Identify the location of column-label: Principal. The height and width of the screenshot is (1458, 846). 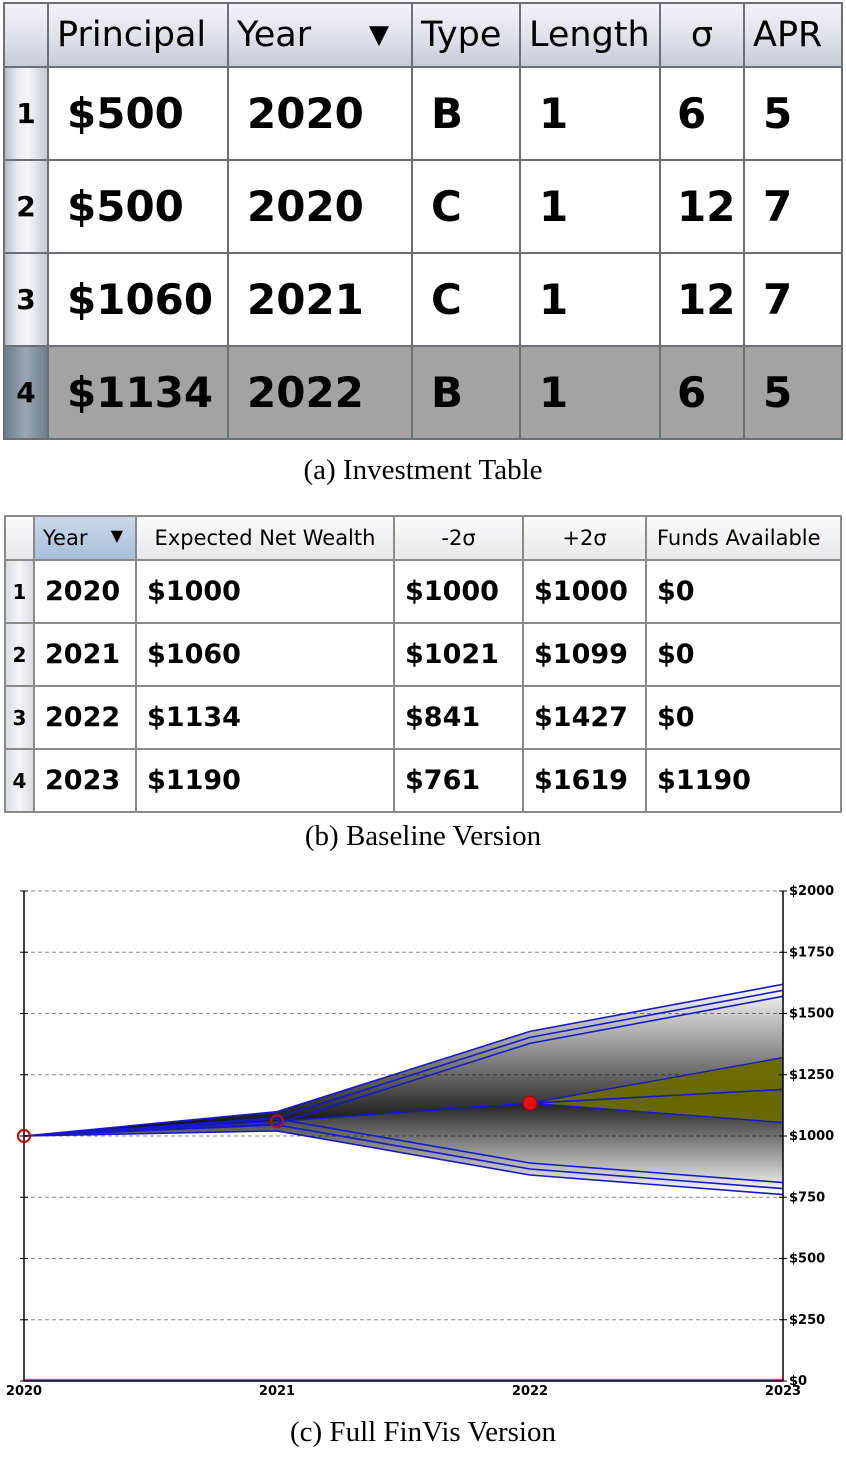
(132, 35).